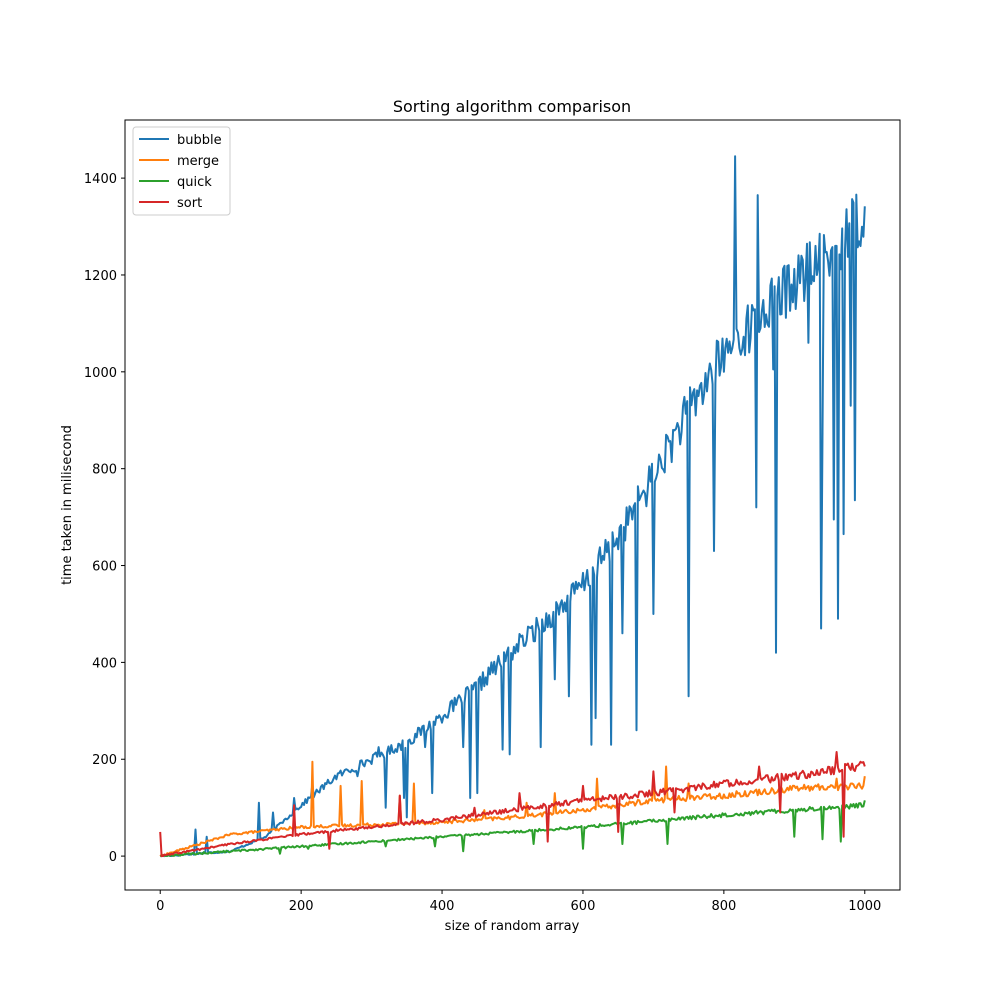  Describe the element at coordinates (301, 906) in the screenshot. I see `x-tick-label: 200` at that location.